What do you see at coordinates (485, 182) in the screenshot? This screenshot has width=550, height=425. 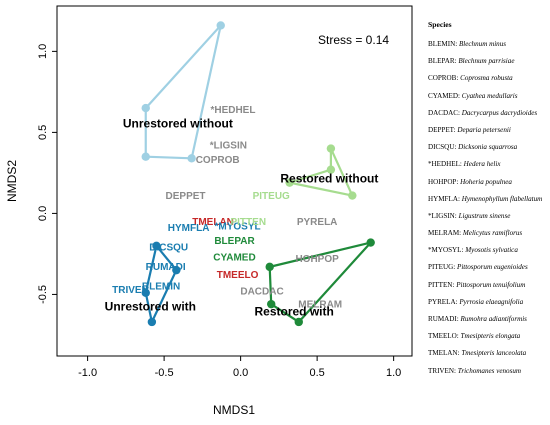 I see `legend-item: HOHPOP: Hoheria populnea` at bounding box center [485, 182].